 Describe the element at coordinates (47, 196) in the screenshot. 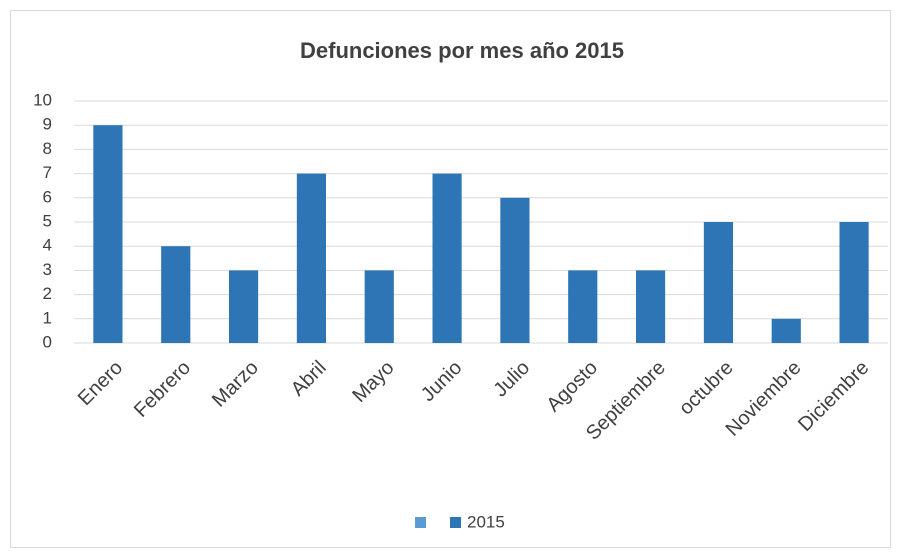

I see `y-tick-label: 6` at that location.